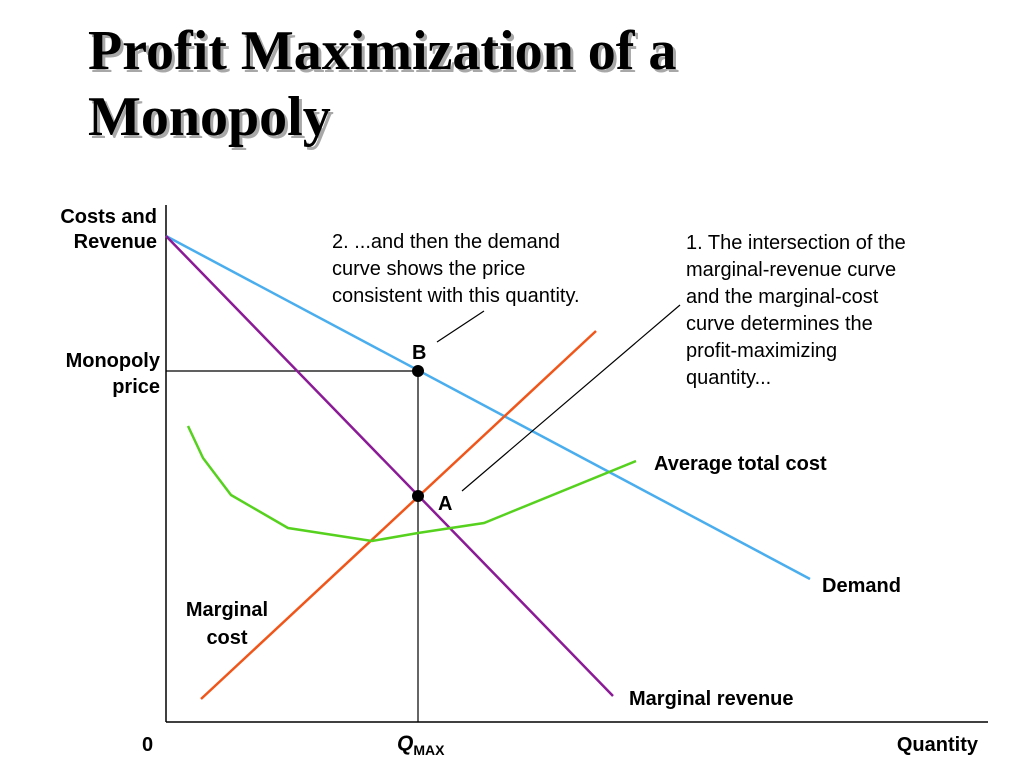 This screenshot has width=1024, height=768. What do you see at coordinates (861, 586) in the screenshot?
I see `demand-label: Demand` at bounding box center [861, 586].